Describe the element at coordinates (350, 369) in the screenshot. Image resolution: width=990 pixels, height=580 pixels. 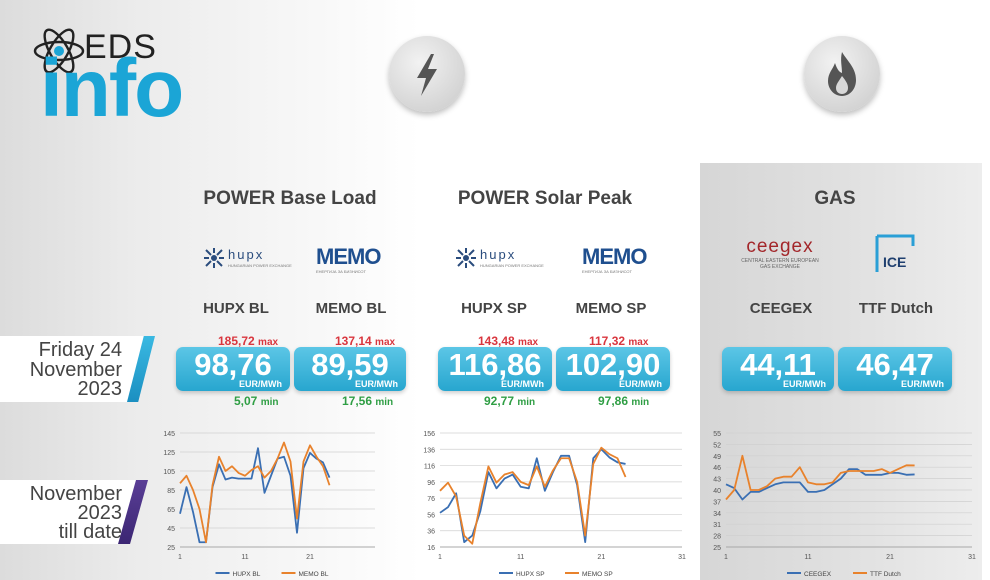
I see `price-box-memo-bl: 89,59 EUR/MWh` at that location.